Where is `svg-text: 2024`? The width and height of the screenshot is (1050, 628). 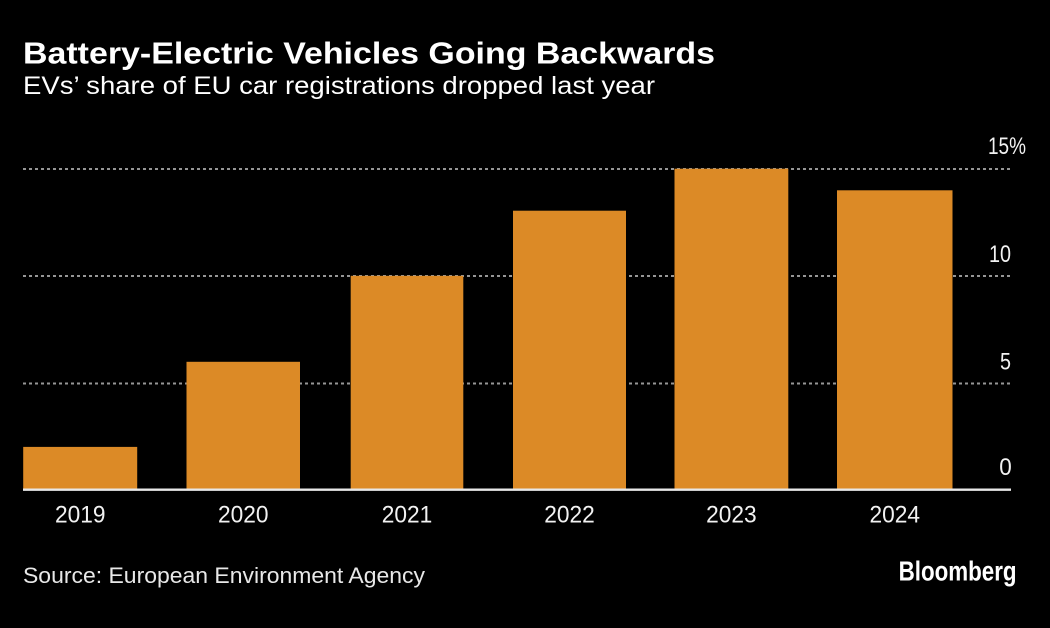
svg-text: 2024 is located at coordinates (894, 514).